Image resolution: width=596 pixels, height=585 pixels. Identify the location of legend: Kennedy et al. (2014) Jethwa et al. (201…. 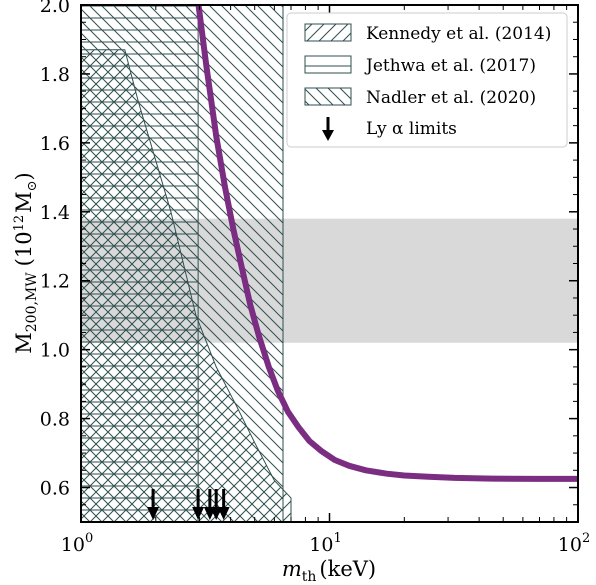
(427, 80).